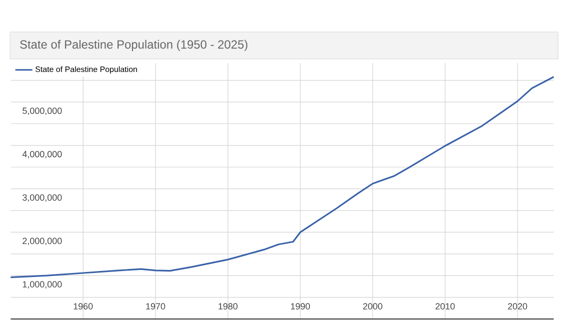 This screenshot has width=566, height=329. What do you see at coordinates (42, 111) in the screenshot?
I see `y-tick-label: 5,000,000` at bounding box center [42, 111].